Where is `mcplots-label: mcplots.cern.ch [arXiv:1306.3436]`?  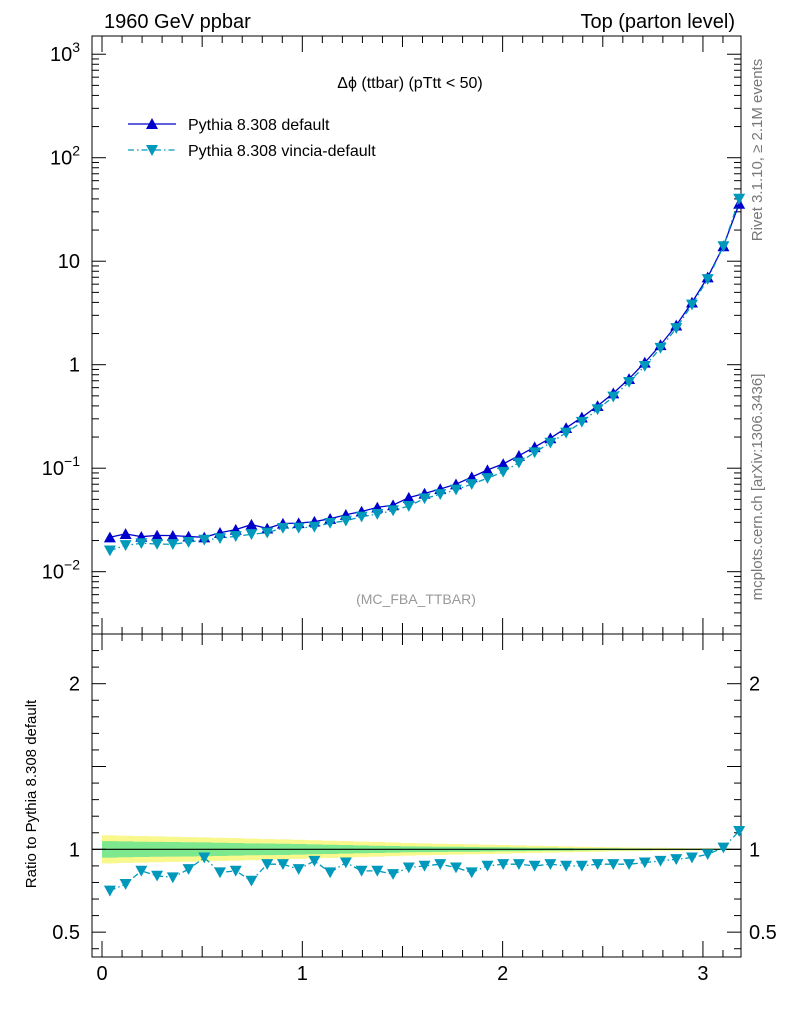
mcplots-label: mcplots.cern.ch [arXiv:1306.3436] is located at coordinates (757, 487).